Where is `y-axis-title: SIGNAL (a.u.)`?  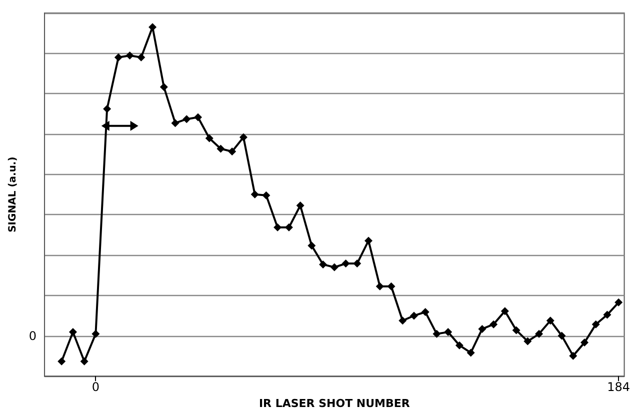 y-axis-title: SIGNAL (a.u.) is located at coordinates (13, 194).